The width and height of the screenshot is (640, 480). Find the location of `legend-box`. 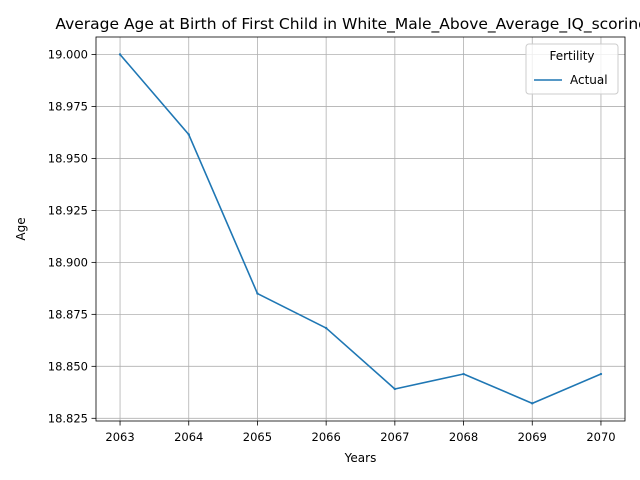

legend-box is located at coordinates (572, 69).